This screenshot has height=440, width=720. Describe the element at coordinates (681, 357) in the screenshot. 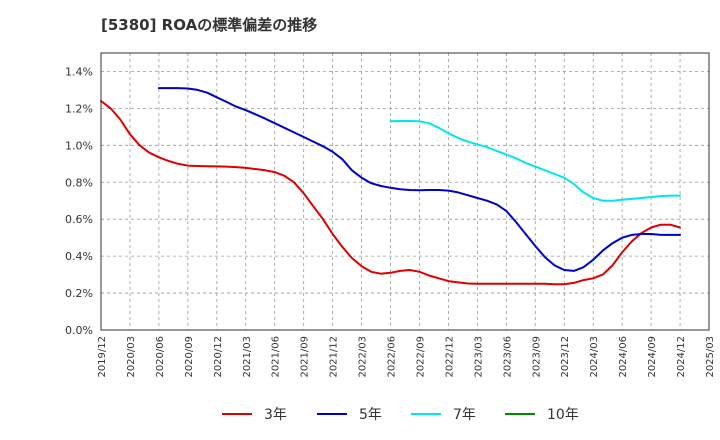

I see `x-tick-label: 2024/12` at that location.